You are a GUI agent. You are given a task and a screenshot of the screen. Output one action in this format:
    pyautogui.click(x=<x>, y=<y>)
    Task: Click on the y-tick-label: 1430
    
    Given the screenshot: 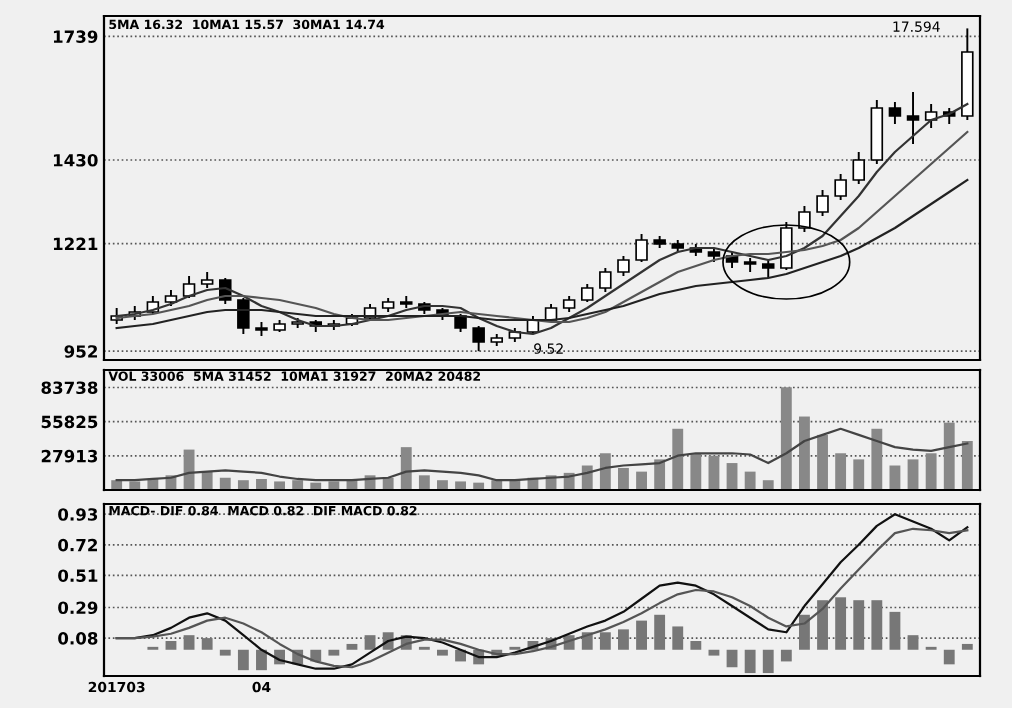 What is the action you would take?
    pyautogui.click(x=75, y=160)
    